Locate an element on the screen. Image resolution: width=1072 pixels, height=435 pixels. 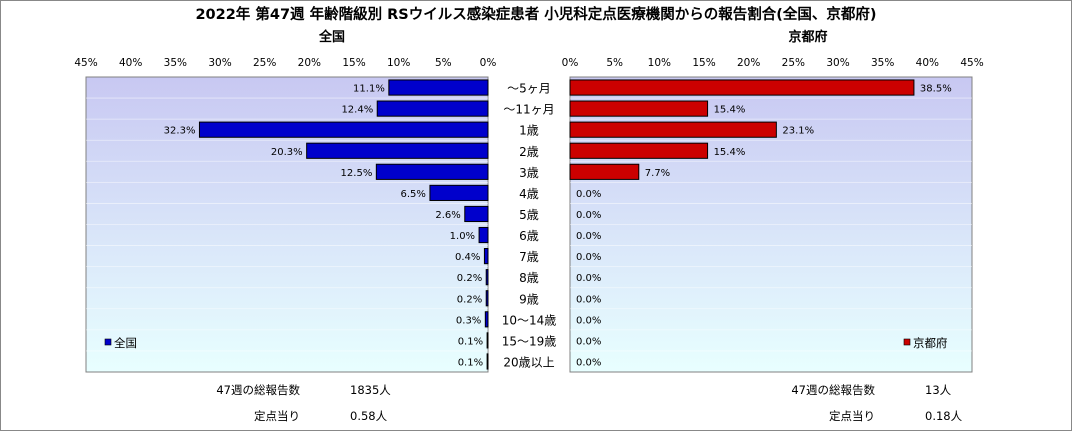
national-x-tick-label: 30% is located at coordinates (219, 63).